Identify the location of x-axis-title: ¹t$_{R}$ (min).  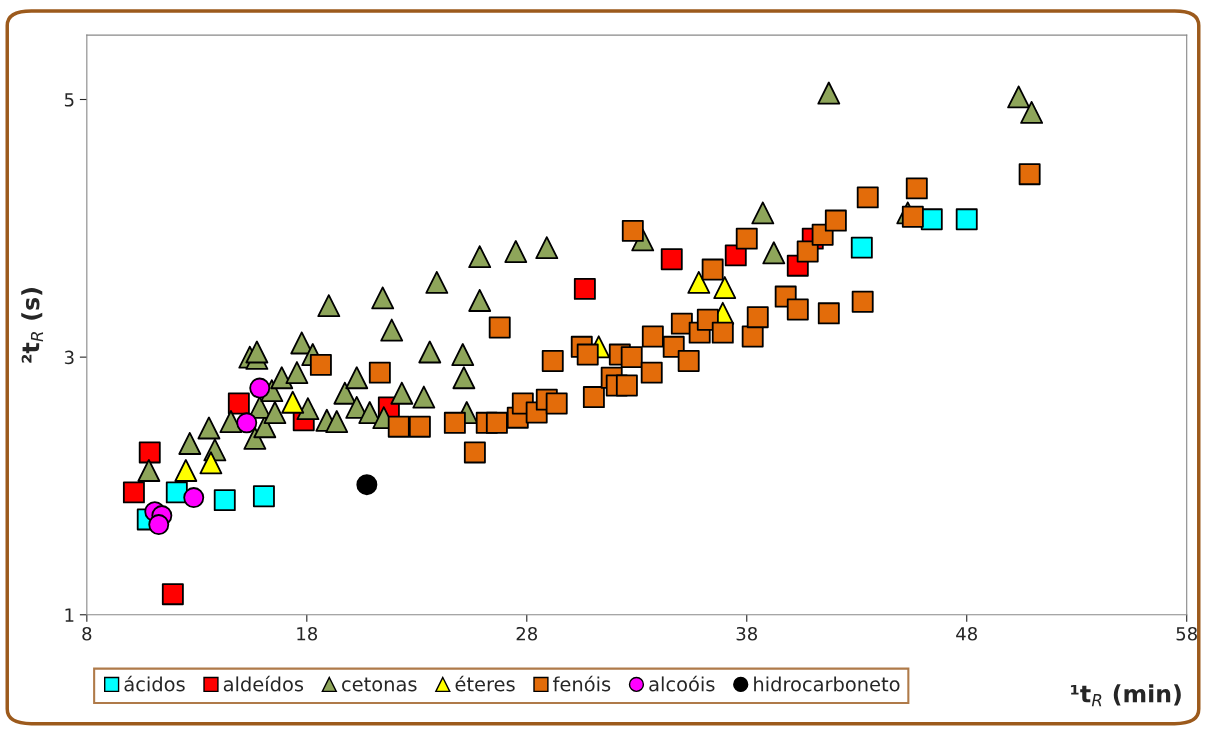
(1125, 695).